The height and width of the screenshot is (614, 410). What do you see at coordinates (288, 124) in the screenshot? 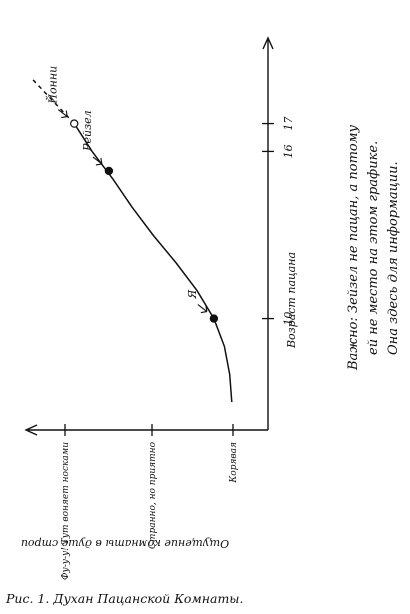
I see `x-tick-label: 17` at bounding box center [288, 124].